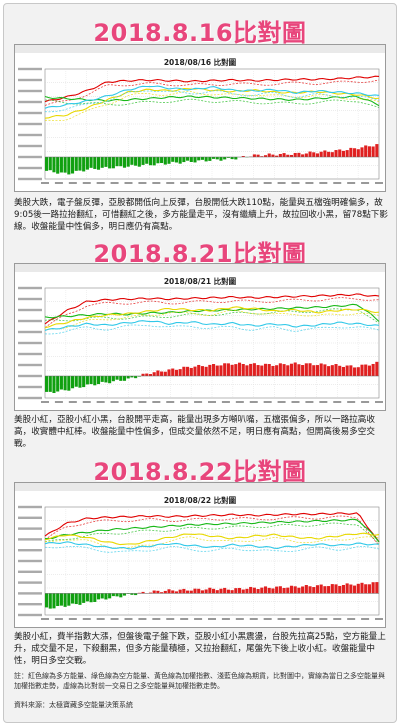 The height and width of the screenshot is (726, 400). What do you see at coordinates (200, 62) in the screenshot?
I see `chart-title: 2018/08/16 比對圖` at bounding box center [200, 62].